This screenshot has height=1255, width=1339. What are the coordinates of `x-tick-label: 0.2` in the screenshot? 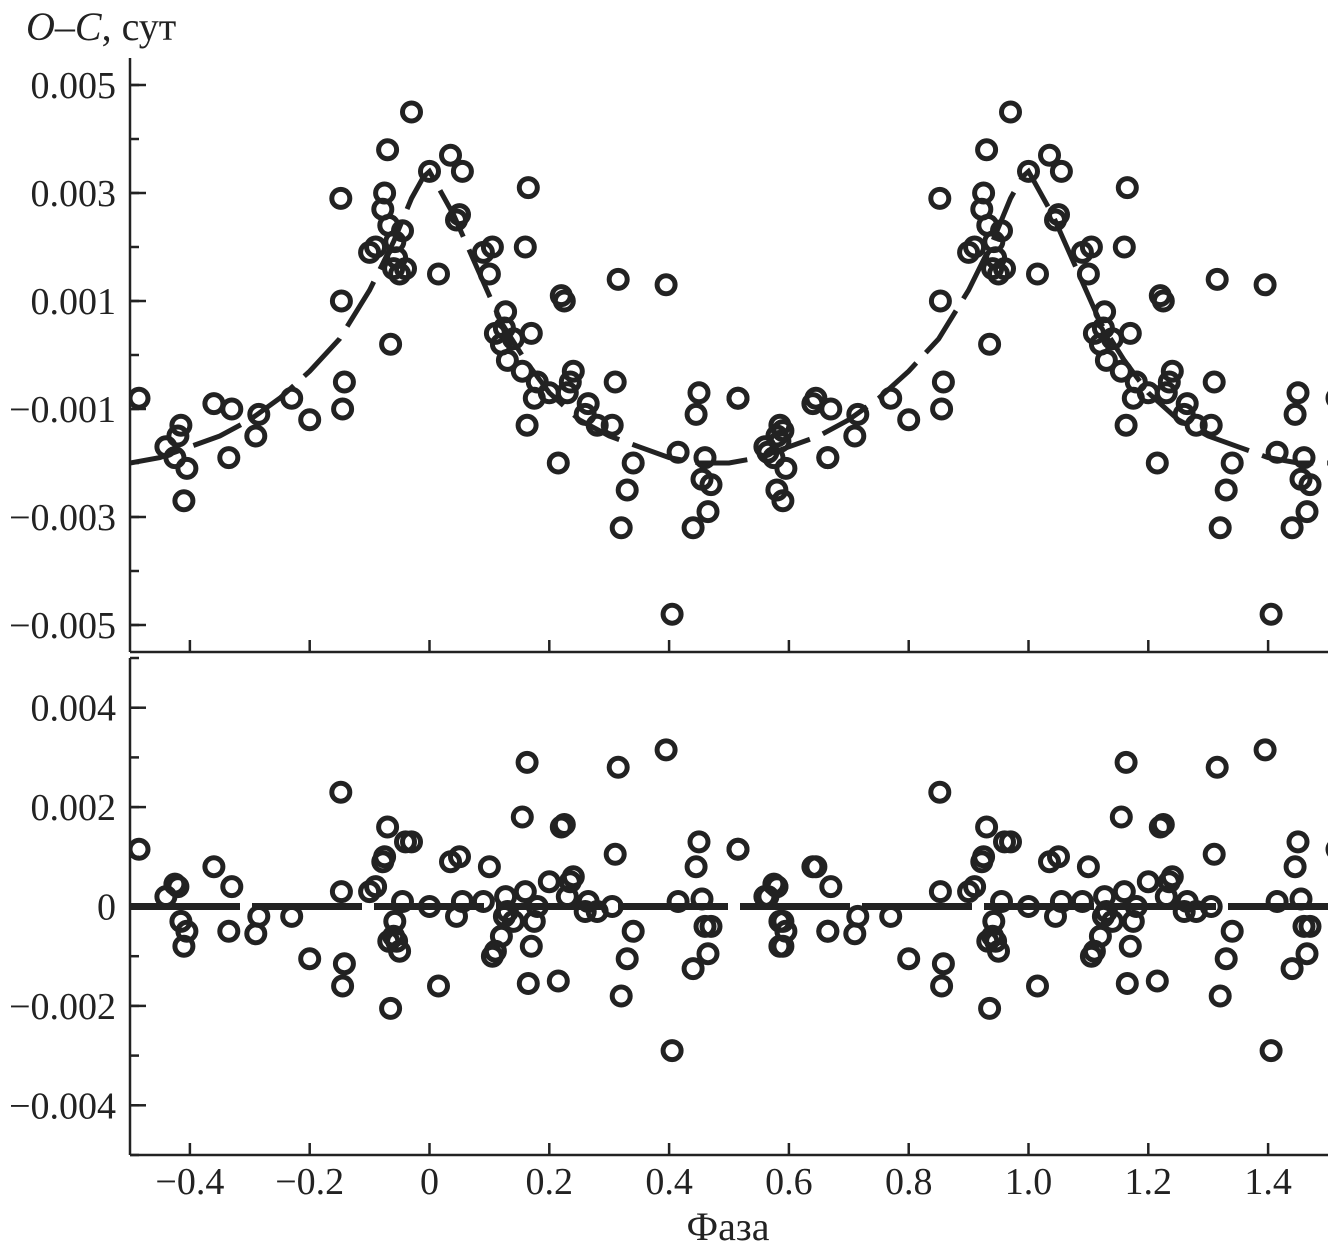 It's located at (550, 1182).